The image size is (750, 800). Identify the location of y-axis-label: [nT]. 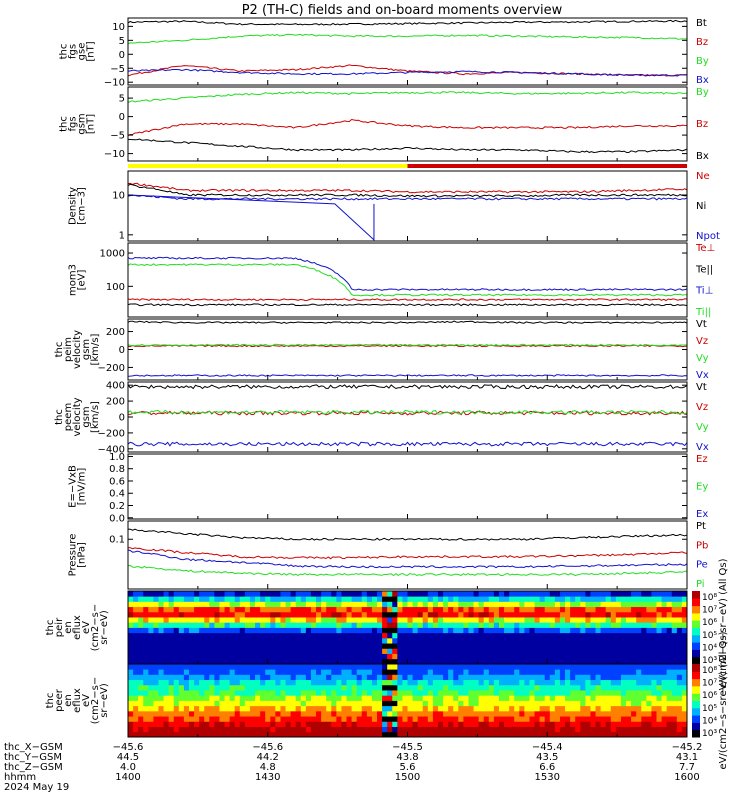
(91, 51).